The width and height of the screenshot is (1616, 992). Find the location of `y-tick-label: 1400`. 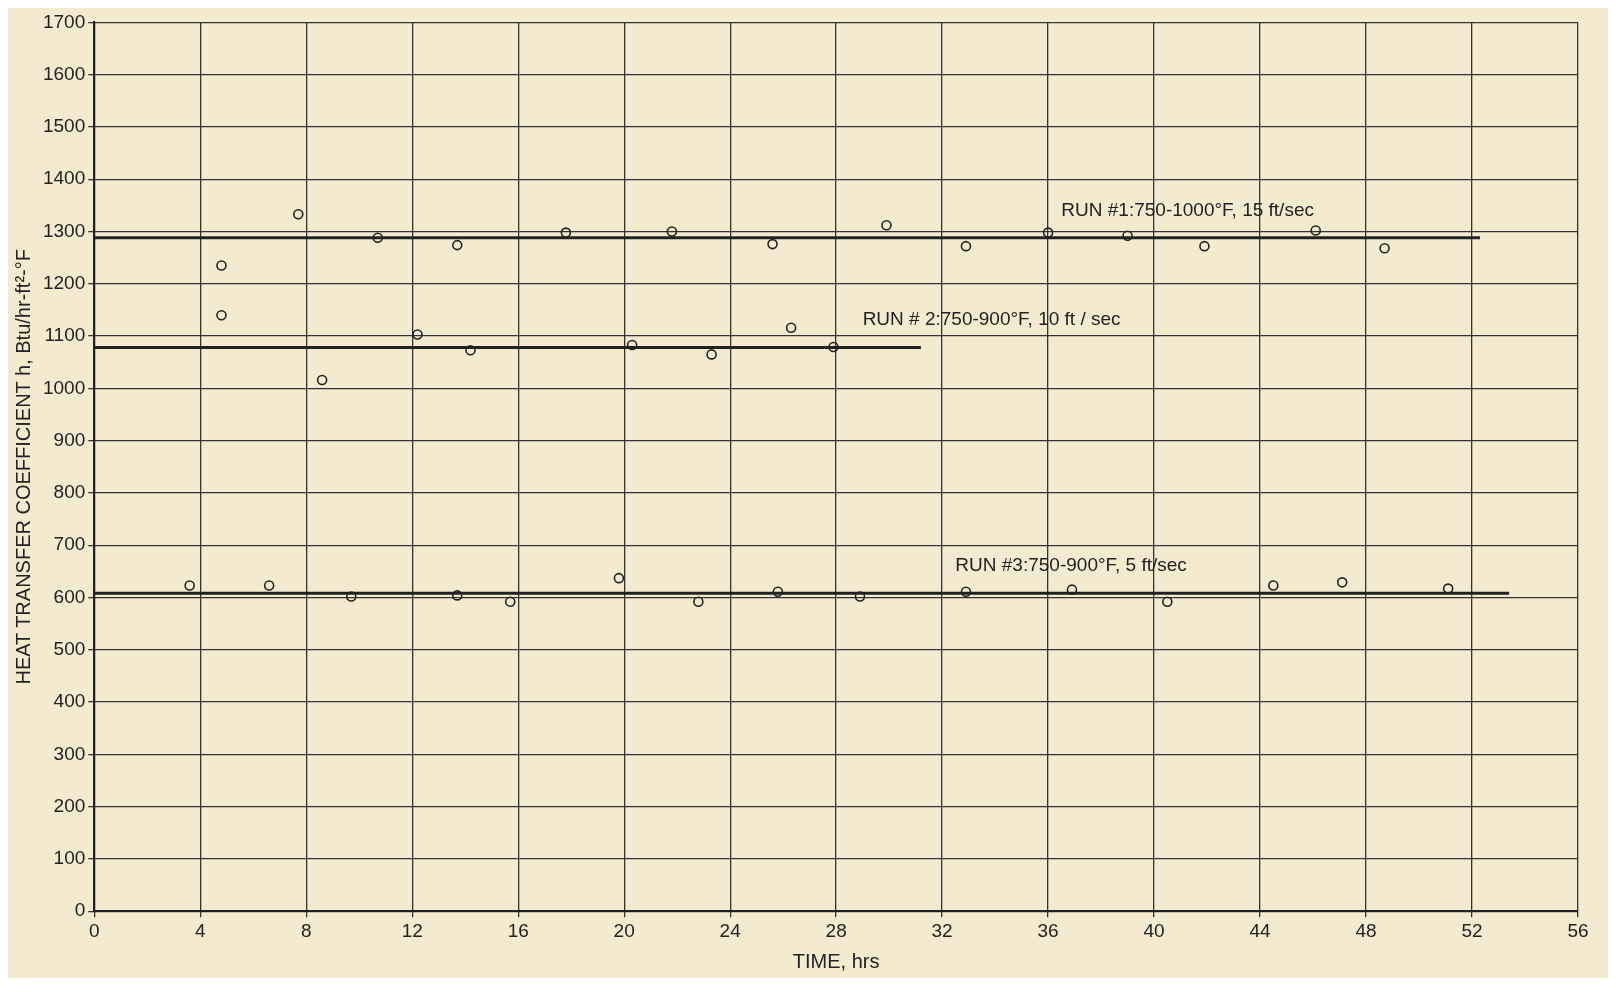

y-tick-label: 1400 is located at coordinates (64, 178).